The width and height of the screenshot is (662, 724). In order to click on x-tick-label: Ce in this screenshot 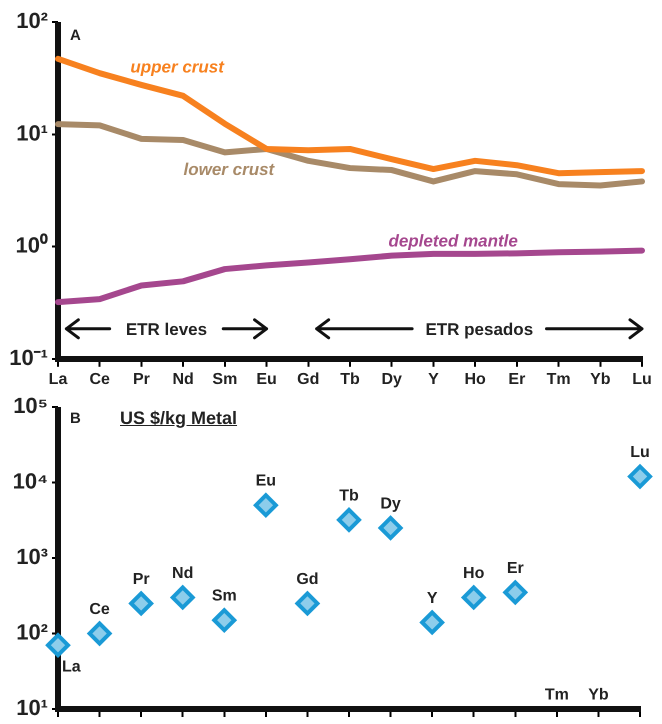, I will do `click(99, 379)`.